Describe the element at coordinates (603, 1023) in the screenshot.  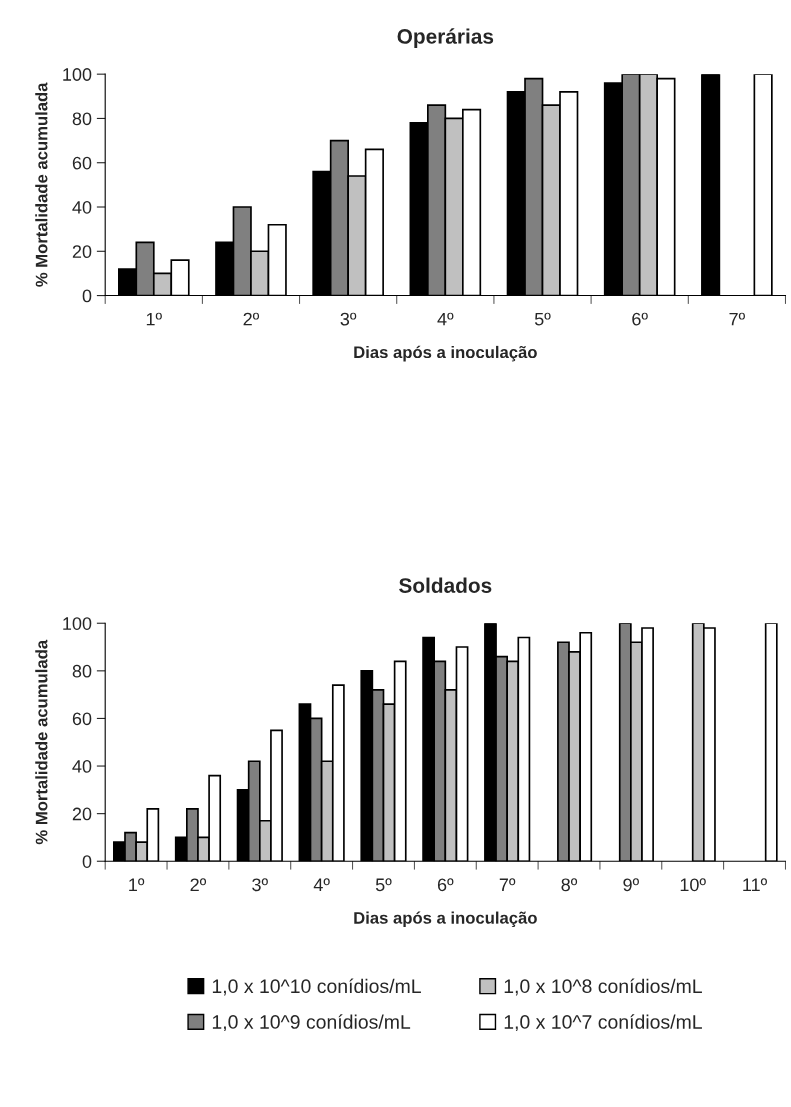
I see `legend-label: 1,0 x 10^7 conídios/mL` at that location.